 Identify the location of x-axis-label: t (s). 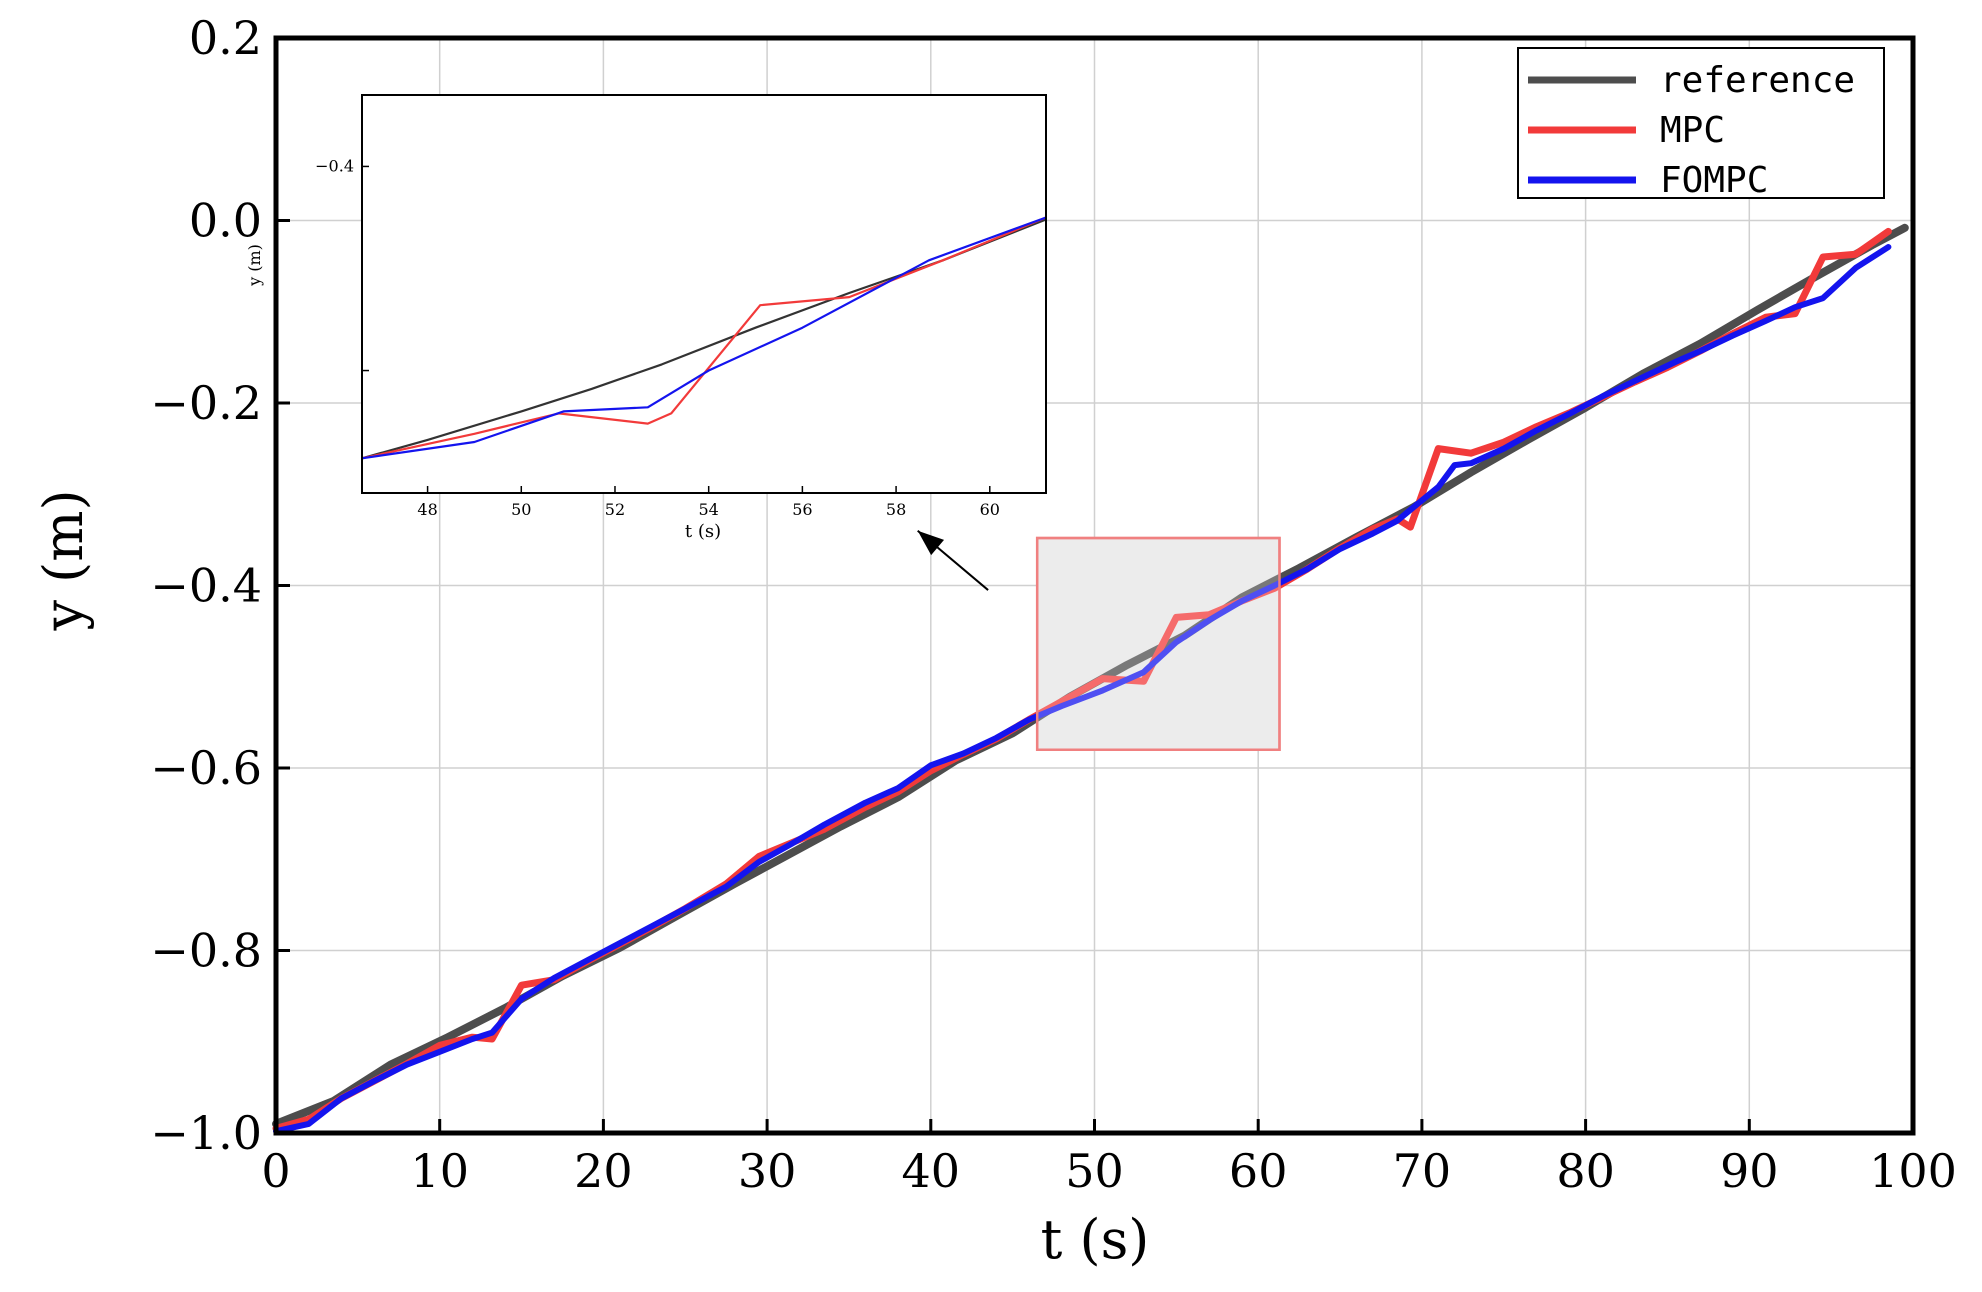
(1095, 1239).